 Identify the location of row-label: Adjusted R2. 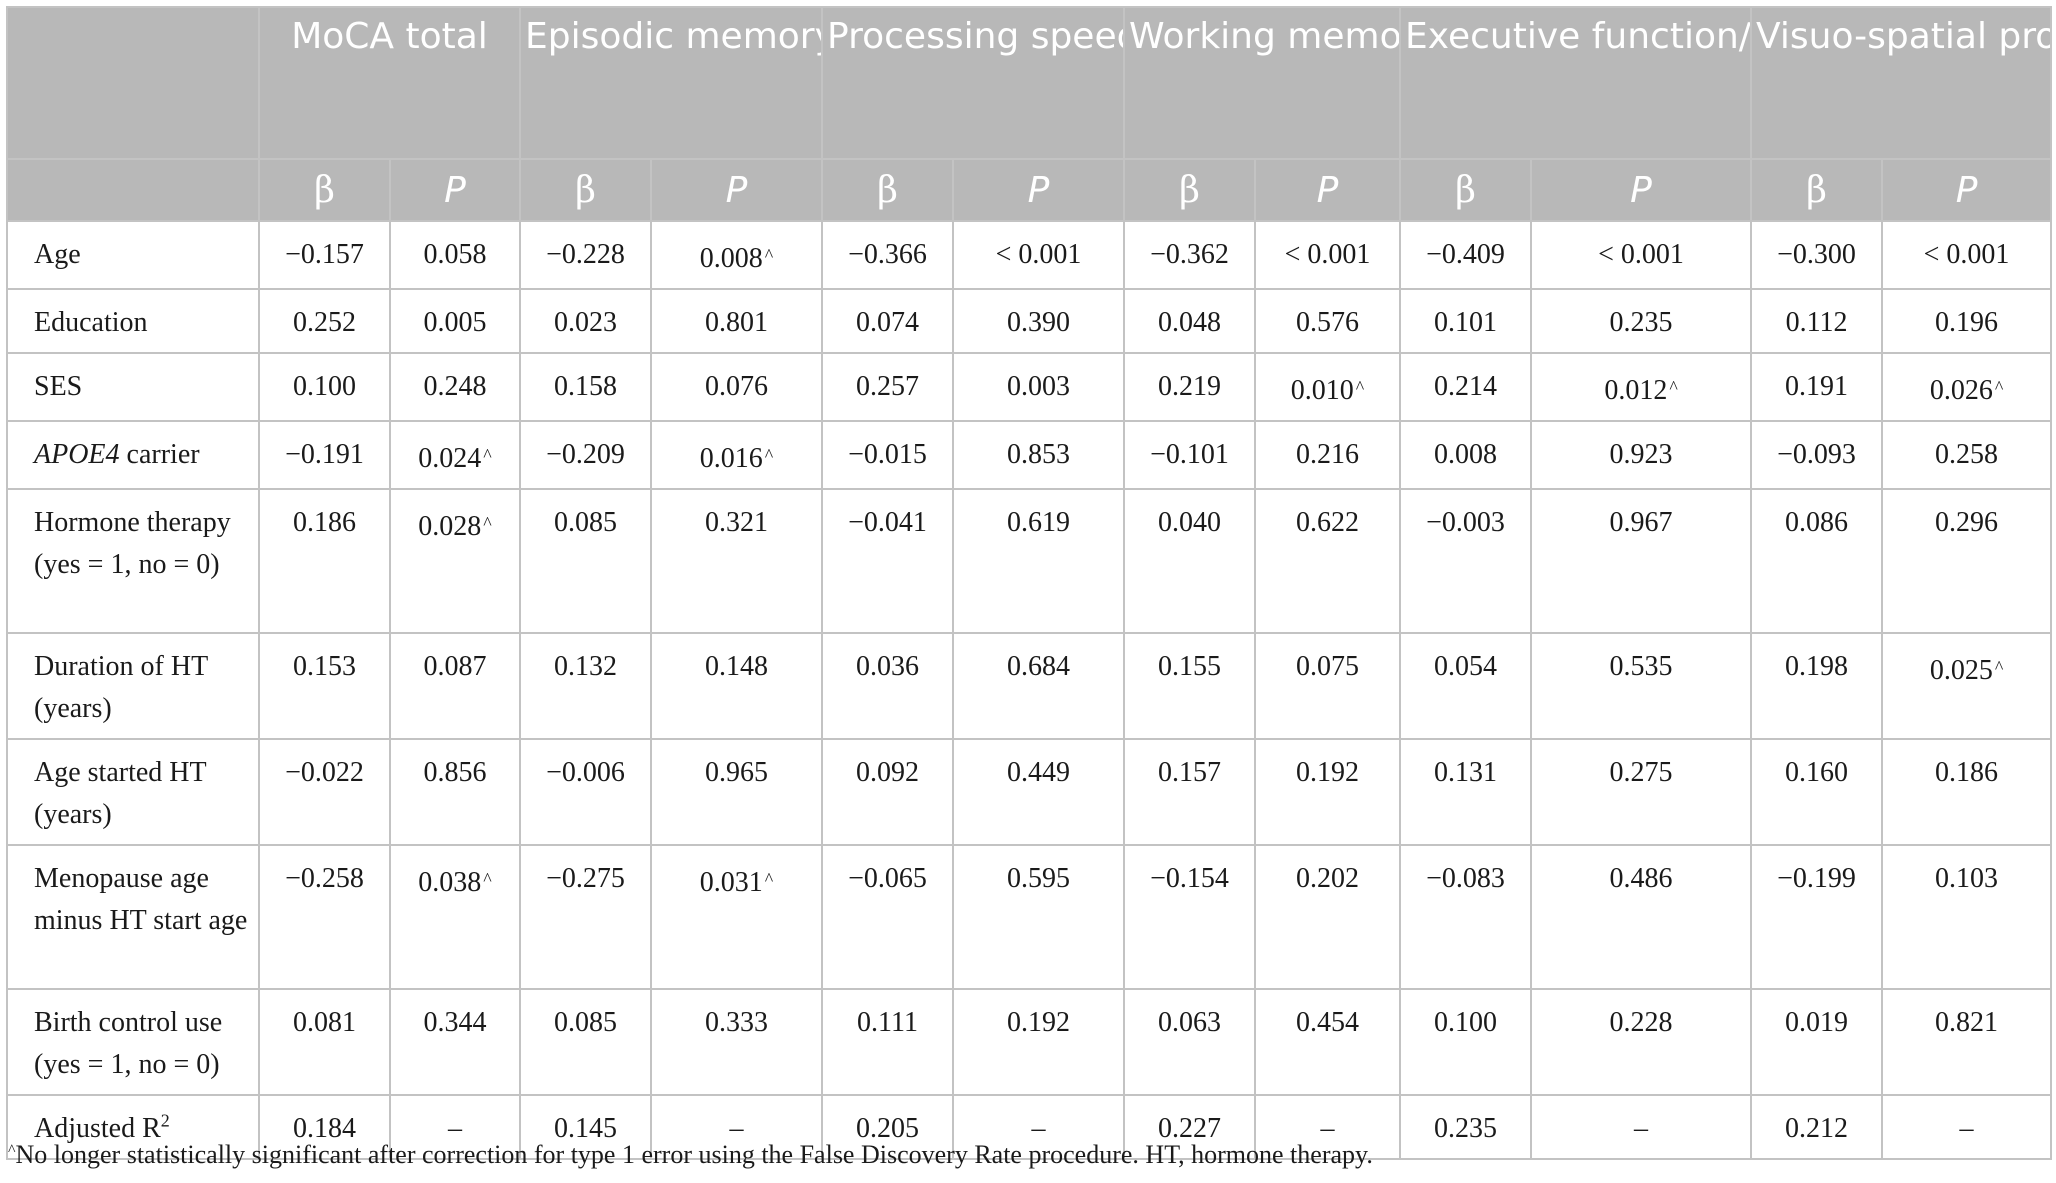
(133, 1127).